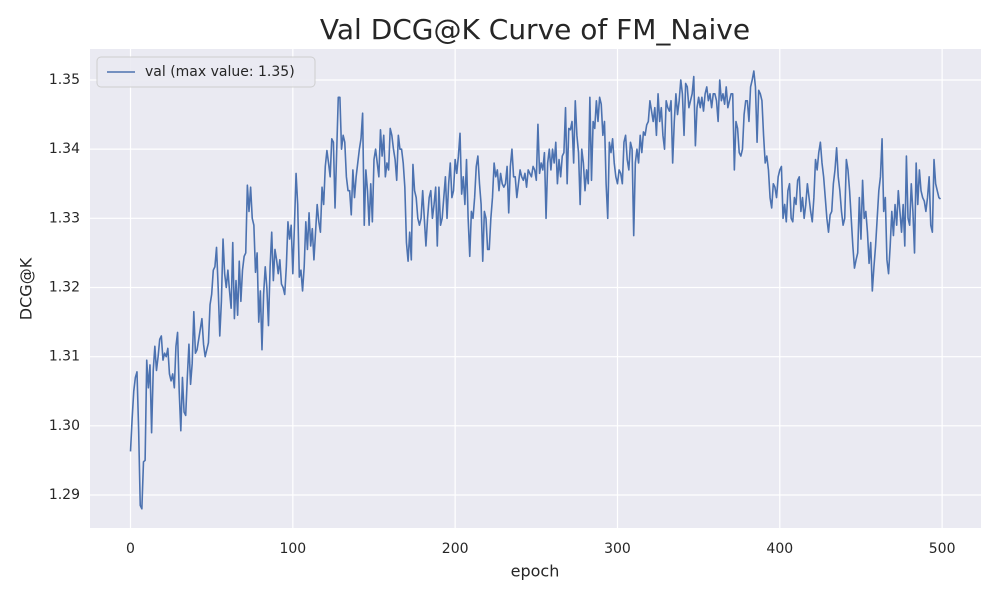 The height and width of the screenshot is (604, 1000). What do you see at coordinates (64, 357) in the screenshot?
I see `y-tick-label: 1.31` at bounding box center [64, 357].